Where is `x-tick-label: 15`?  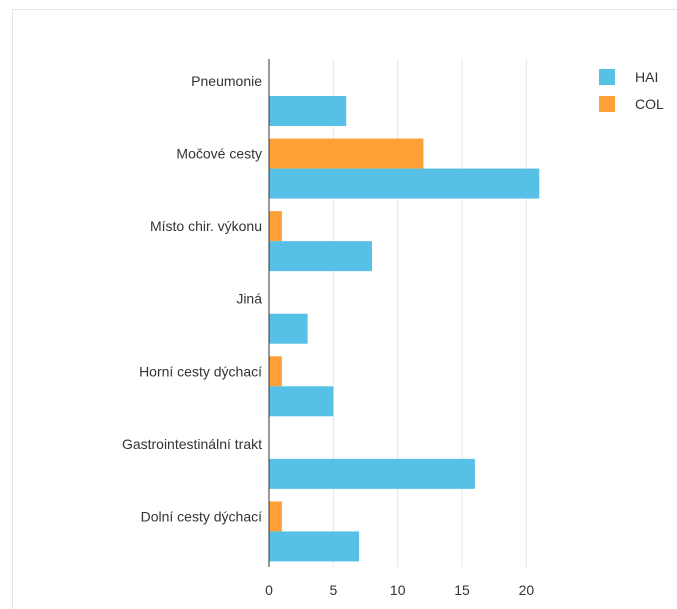
x-tick-label: 15 is located at coordinates (462, 590).